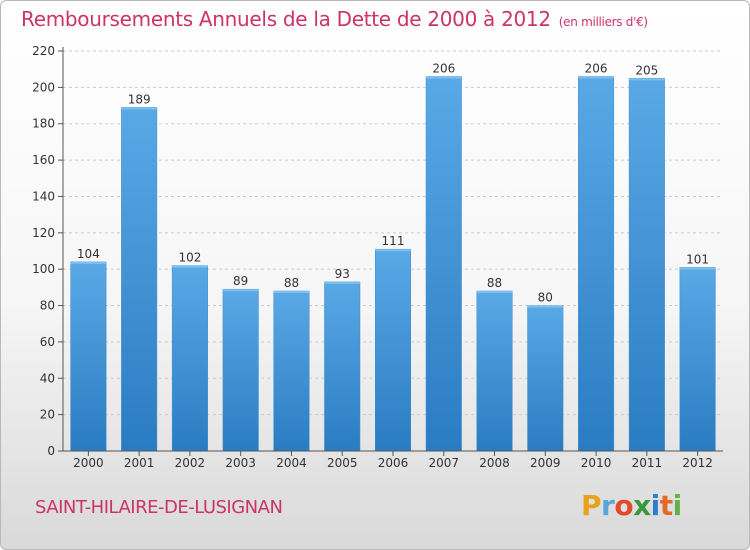 This screenshot has height=550, width=750. I want to click on y-tick-label: 140, so click(43, 196).